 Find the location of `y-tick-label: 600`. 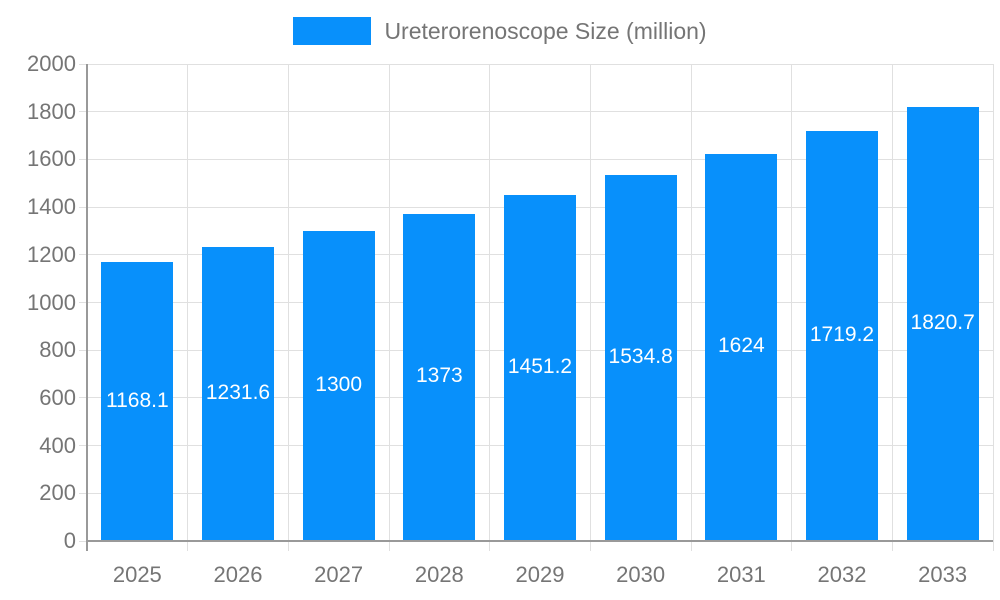

y-tick-label: 600 is located at coordinates (57, 397).